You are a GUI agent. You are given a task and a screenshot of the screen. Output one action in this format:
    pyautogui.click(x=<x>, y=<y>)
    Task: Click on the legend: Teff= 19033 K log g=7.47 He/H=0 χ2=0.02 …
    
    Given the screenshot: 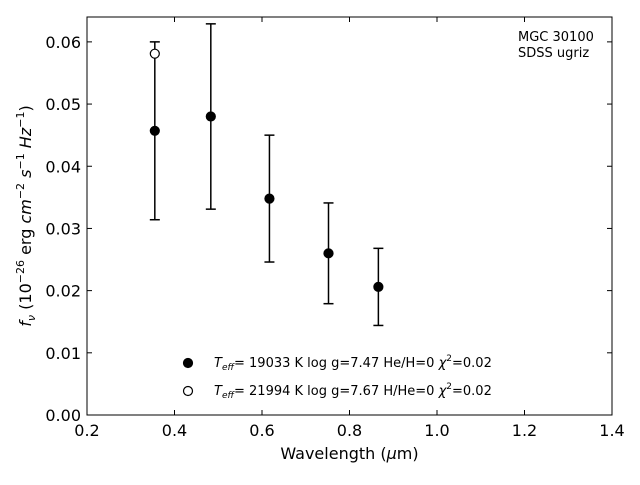 What is the action you would take?
    pyautogui.click(x=337, y=377)
    